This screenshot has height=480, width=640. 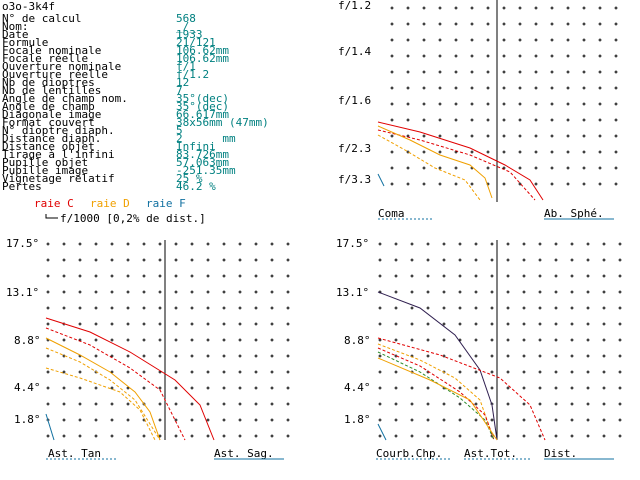 What do you see at coordinates (48, 82) in the screenshot?
I see `info-label: Nb de dioptres` at bounding box center [48, 82].